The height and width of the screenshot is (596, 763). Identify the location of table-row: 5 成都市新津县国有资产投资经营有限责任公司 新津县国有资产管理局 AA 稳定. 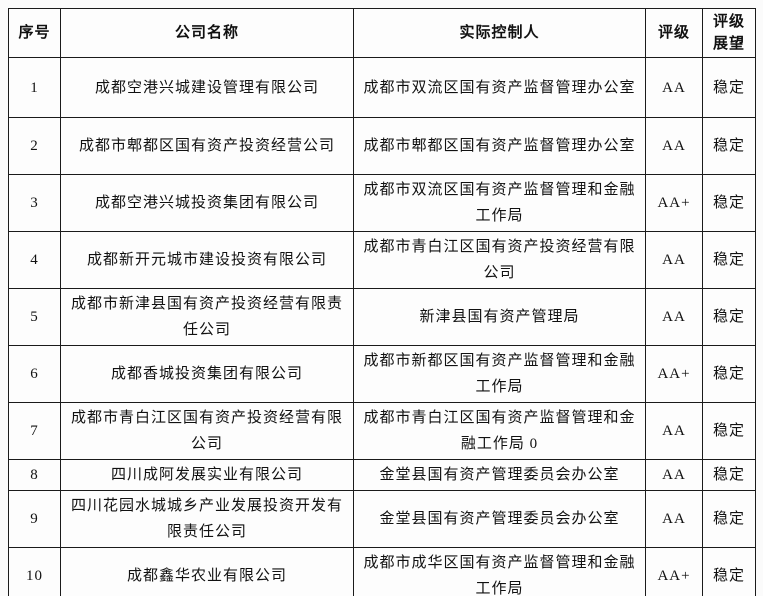
(382, 317).